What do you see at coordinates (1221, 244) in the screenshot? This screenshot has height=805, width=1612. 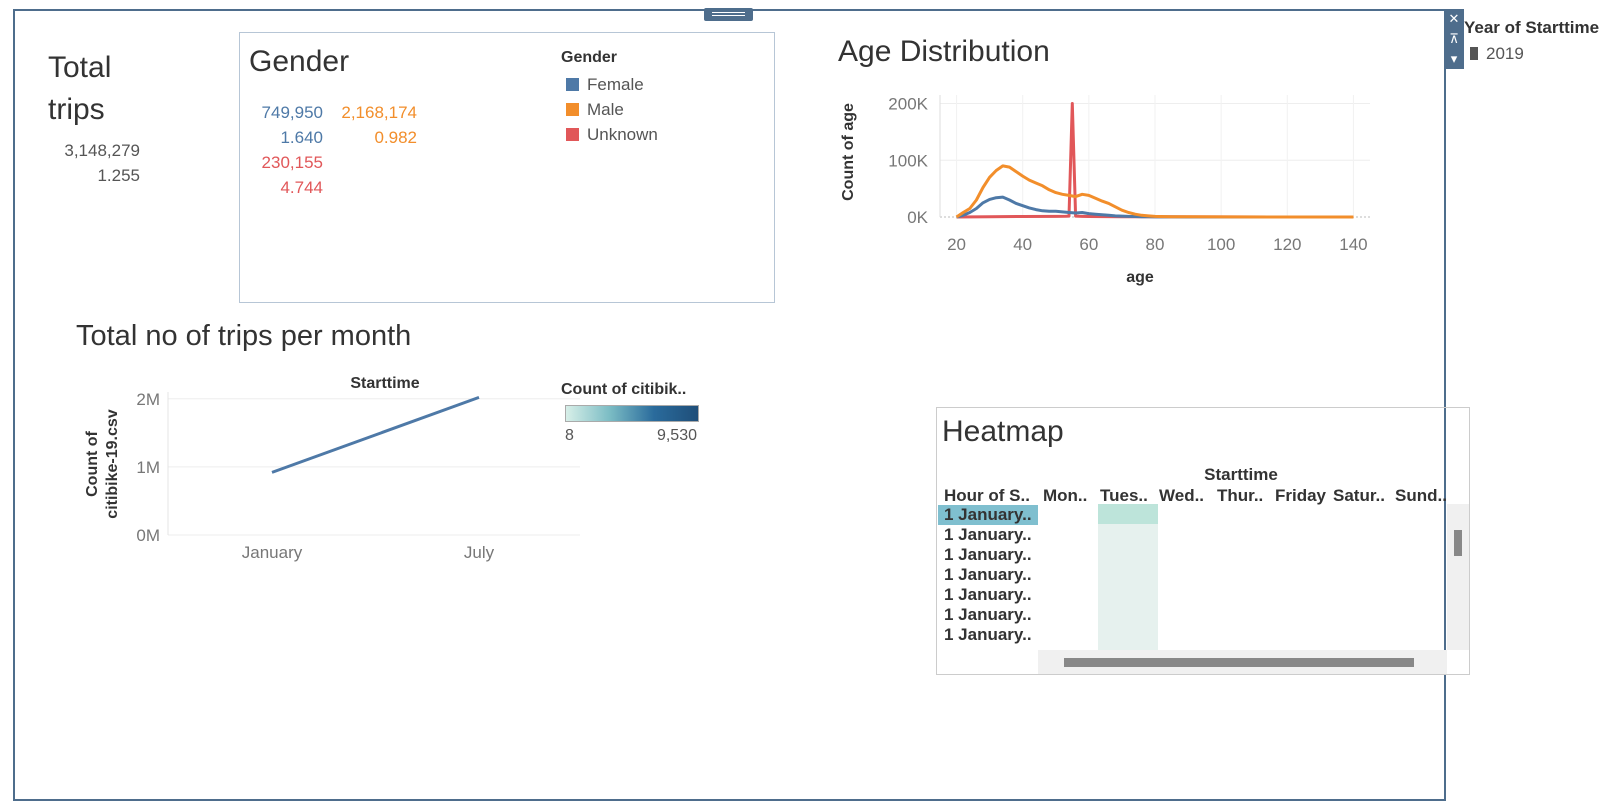 I see `age-x-tick: 100` at bounding box center [1221, 244].